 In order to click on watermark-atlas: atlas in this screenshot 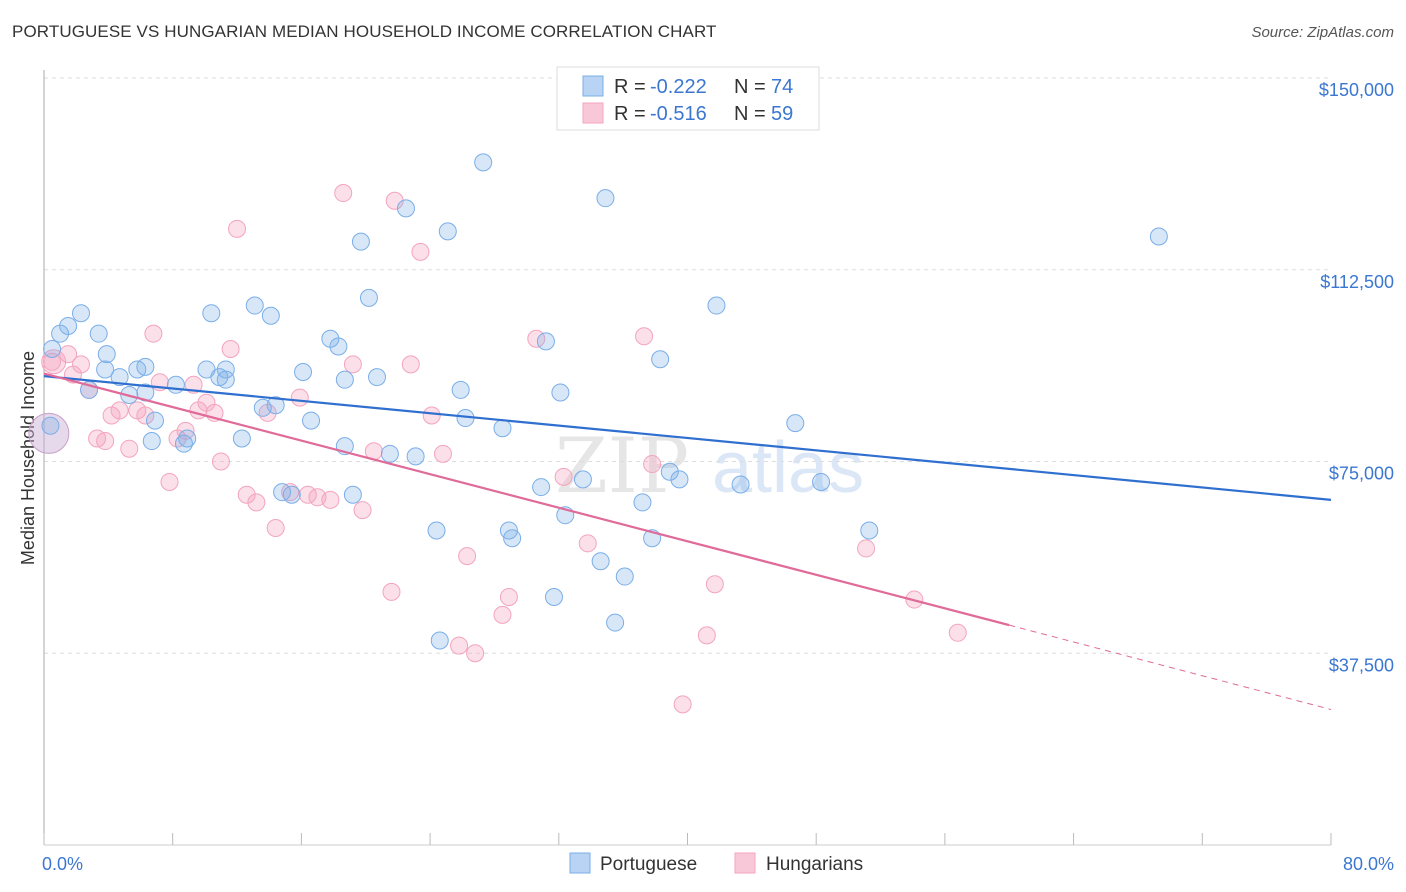, I will do `click(788, 468)`.